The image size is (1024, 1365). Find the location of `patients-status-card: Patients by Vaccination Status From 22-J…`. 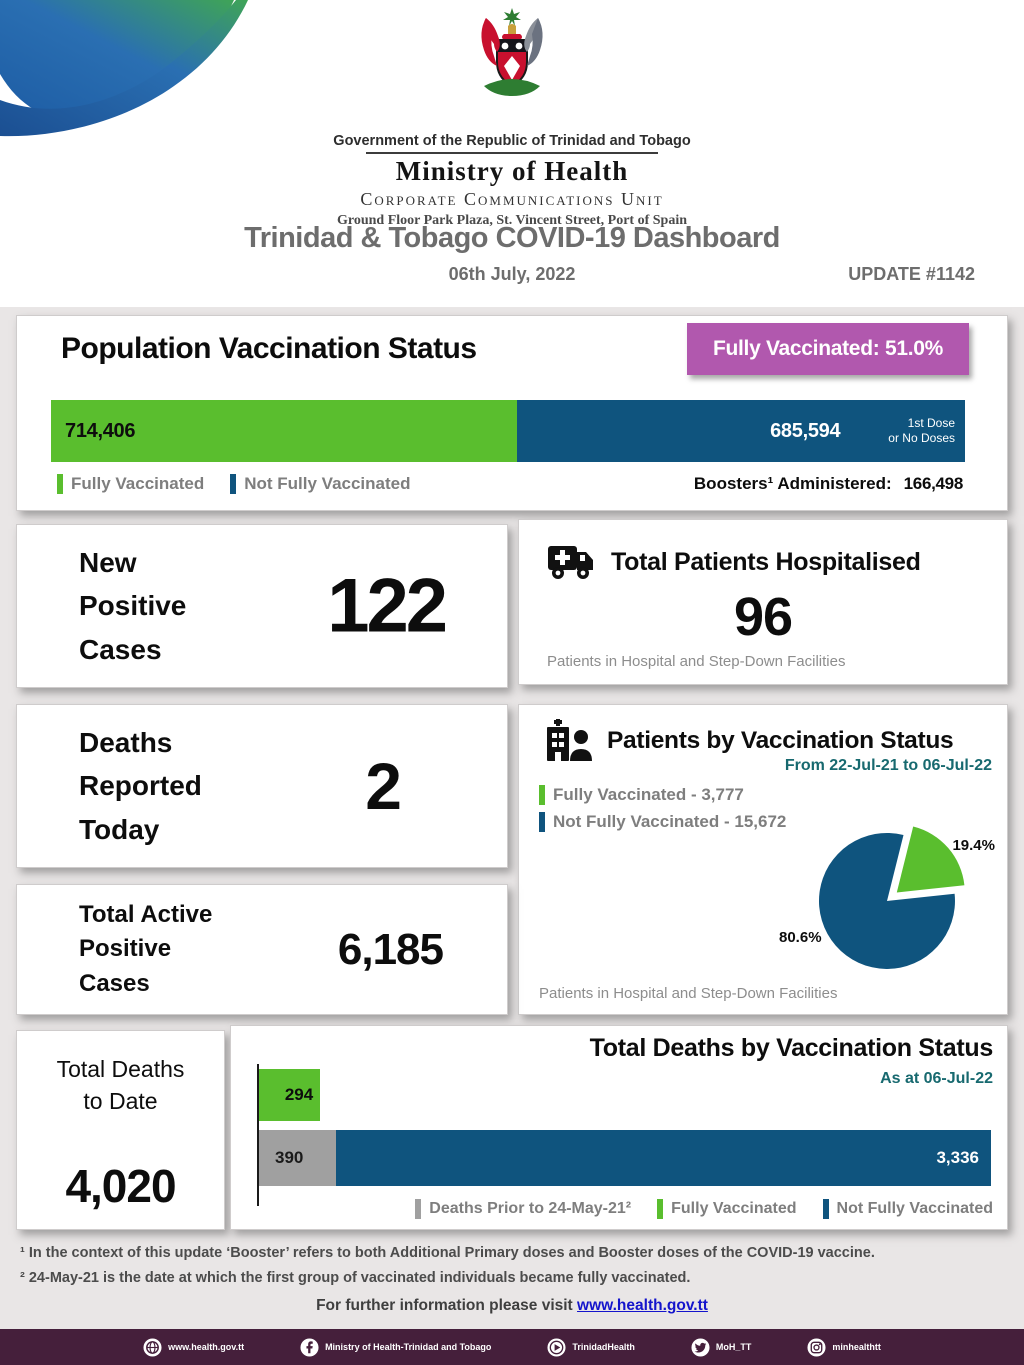

patients-status-card: Patients by Vaccination Status From 22-J… is located at coordinates (763, 859).